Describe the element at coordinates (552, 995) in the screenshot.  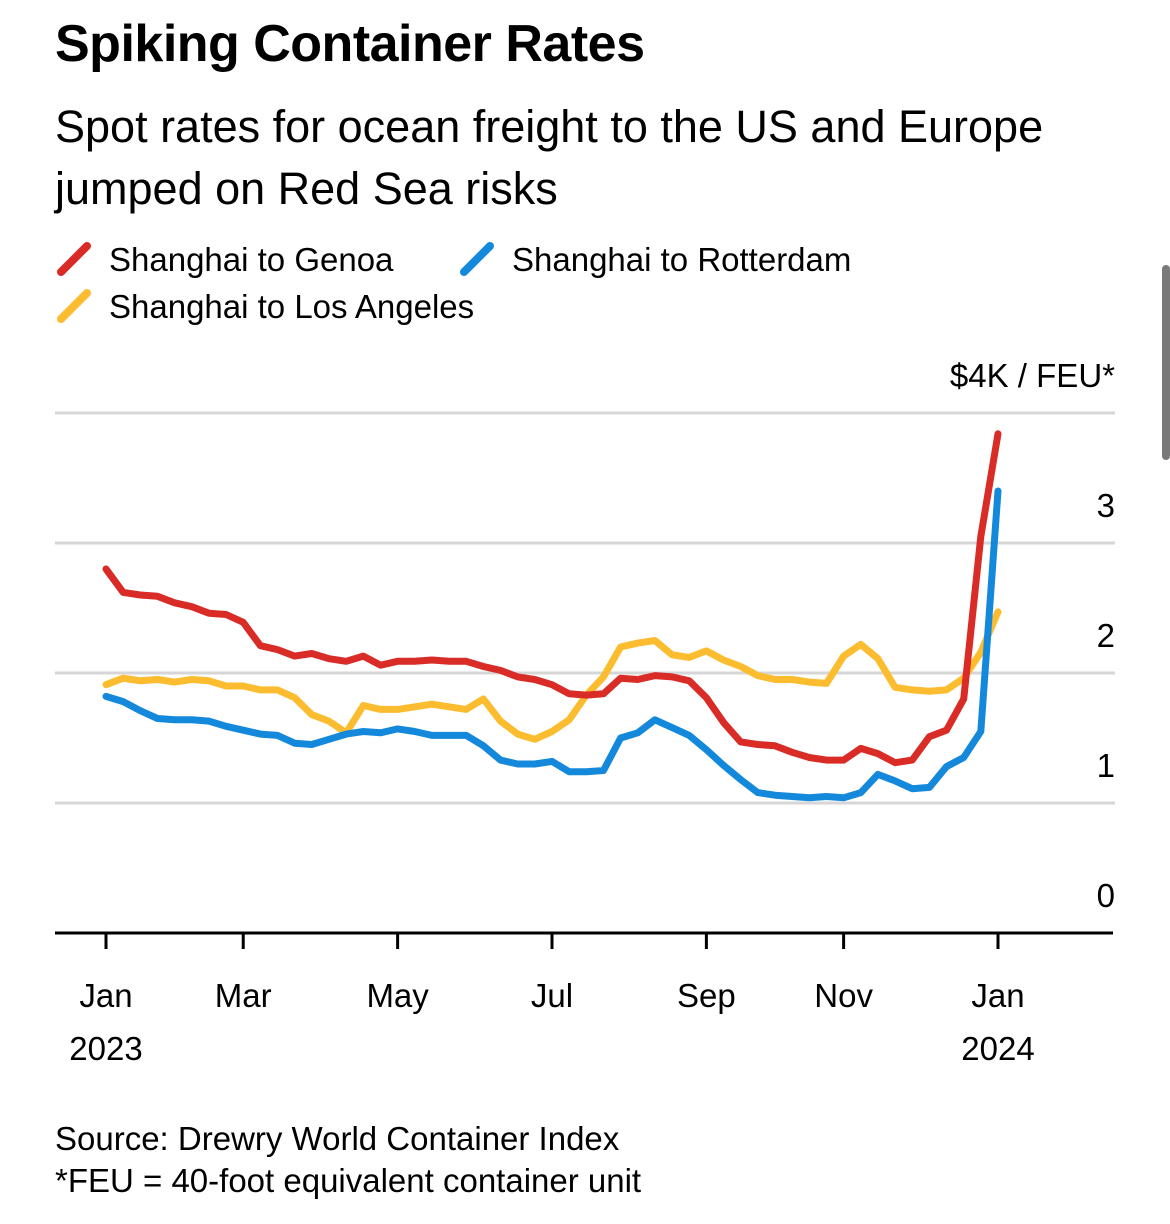
I see `x-tick-label: Jul` at that location.